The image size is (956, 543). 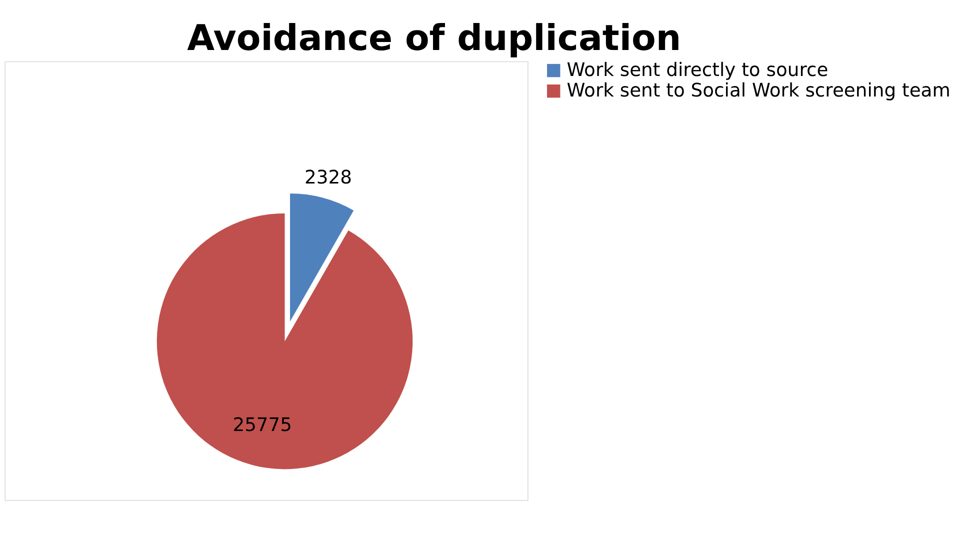 I want to click on data-label: 2328, so click(x=328, y=178).